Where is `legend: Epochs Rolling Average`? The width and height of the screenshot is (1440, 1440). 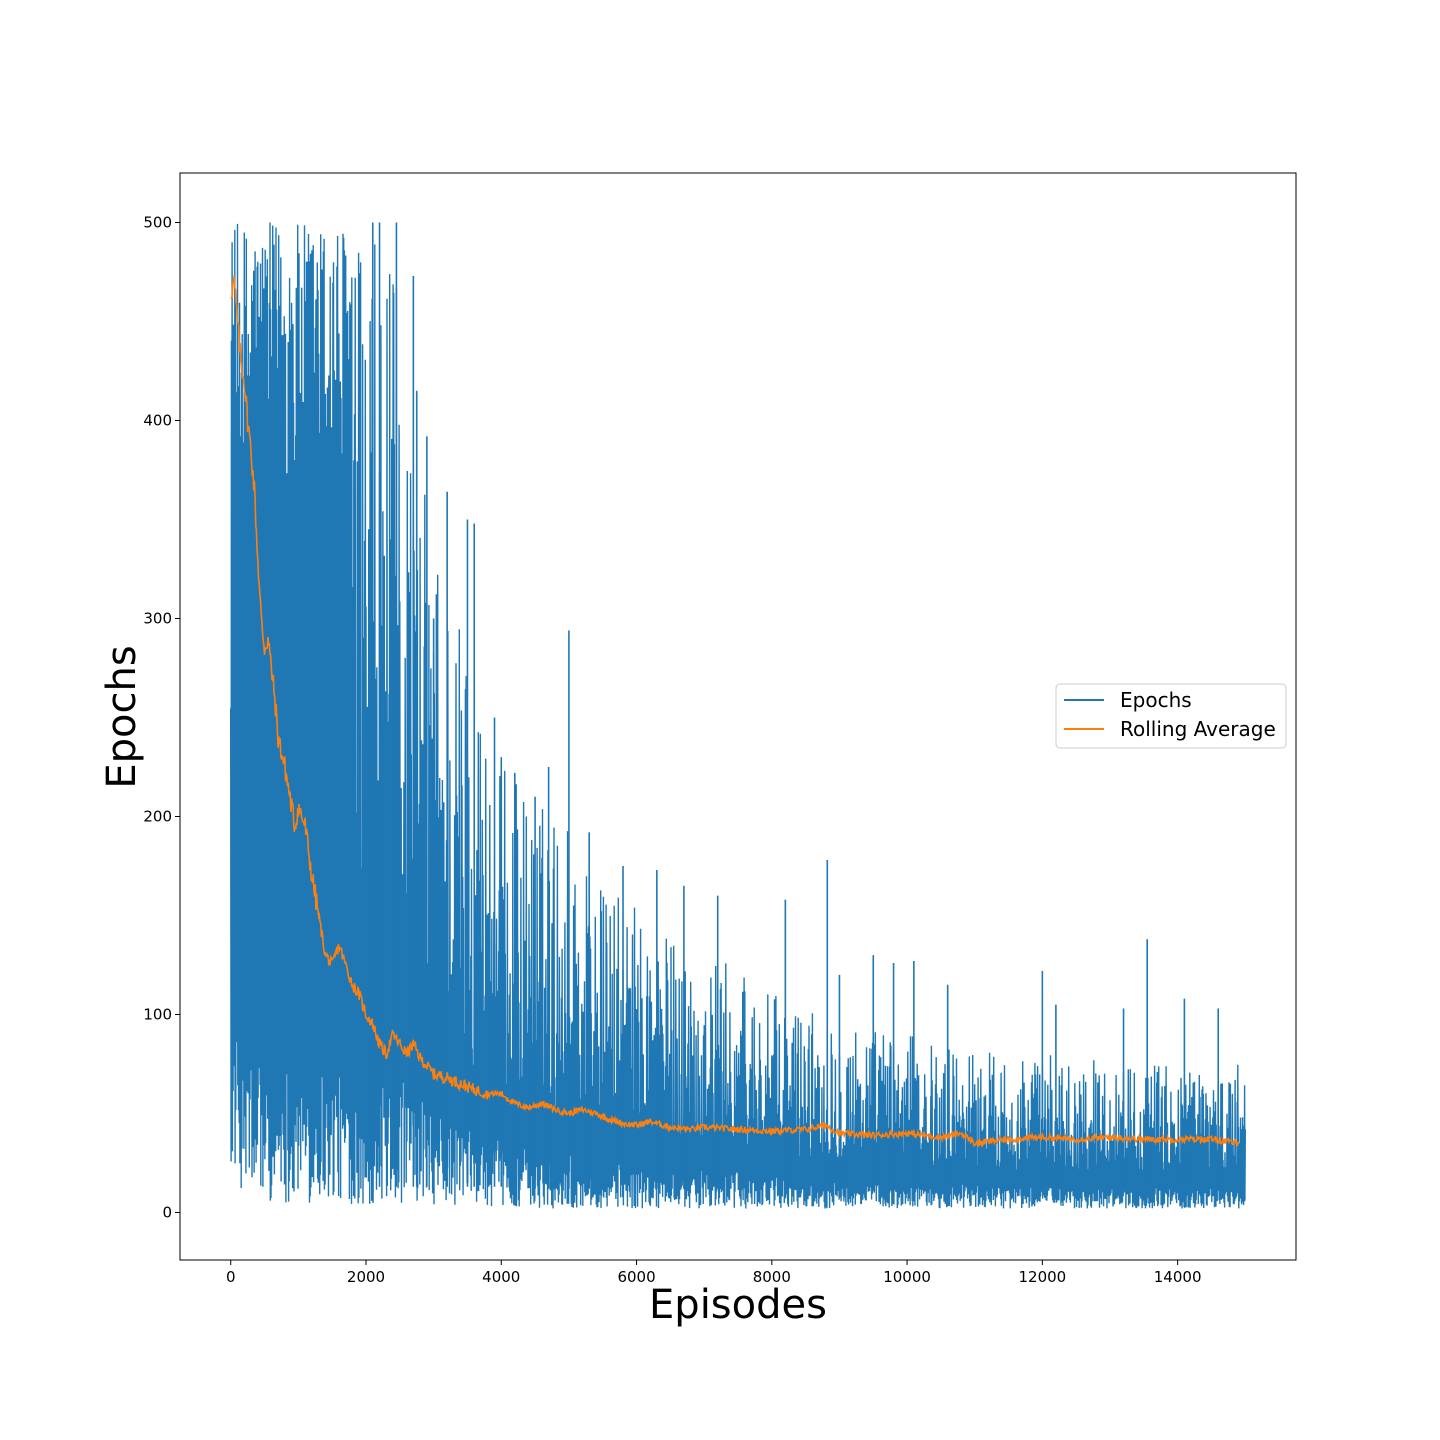
legend: Epochs Rolling Average is located at coordinates (1171, 716).